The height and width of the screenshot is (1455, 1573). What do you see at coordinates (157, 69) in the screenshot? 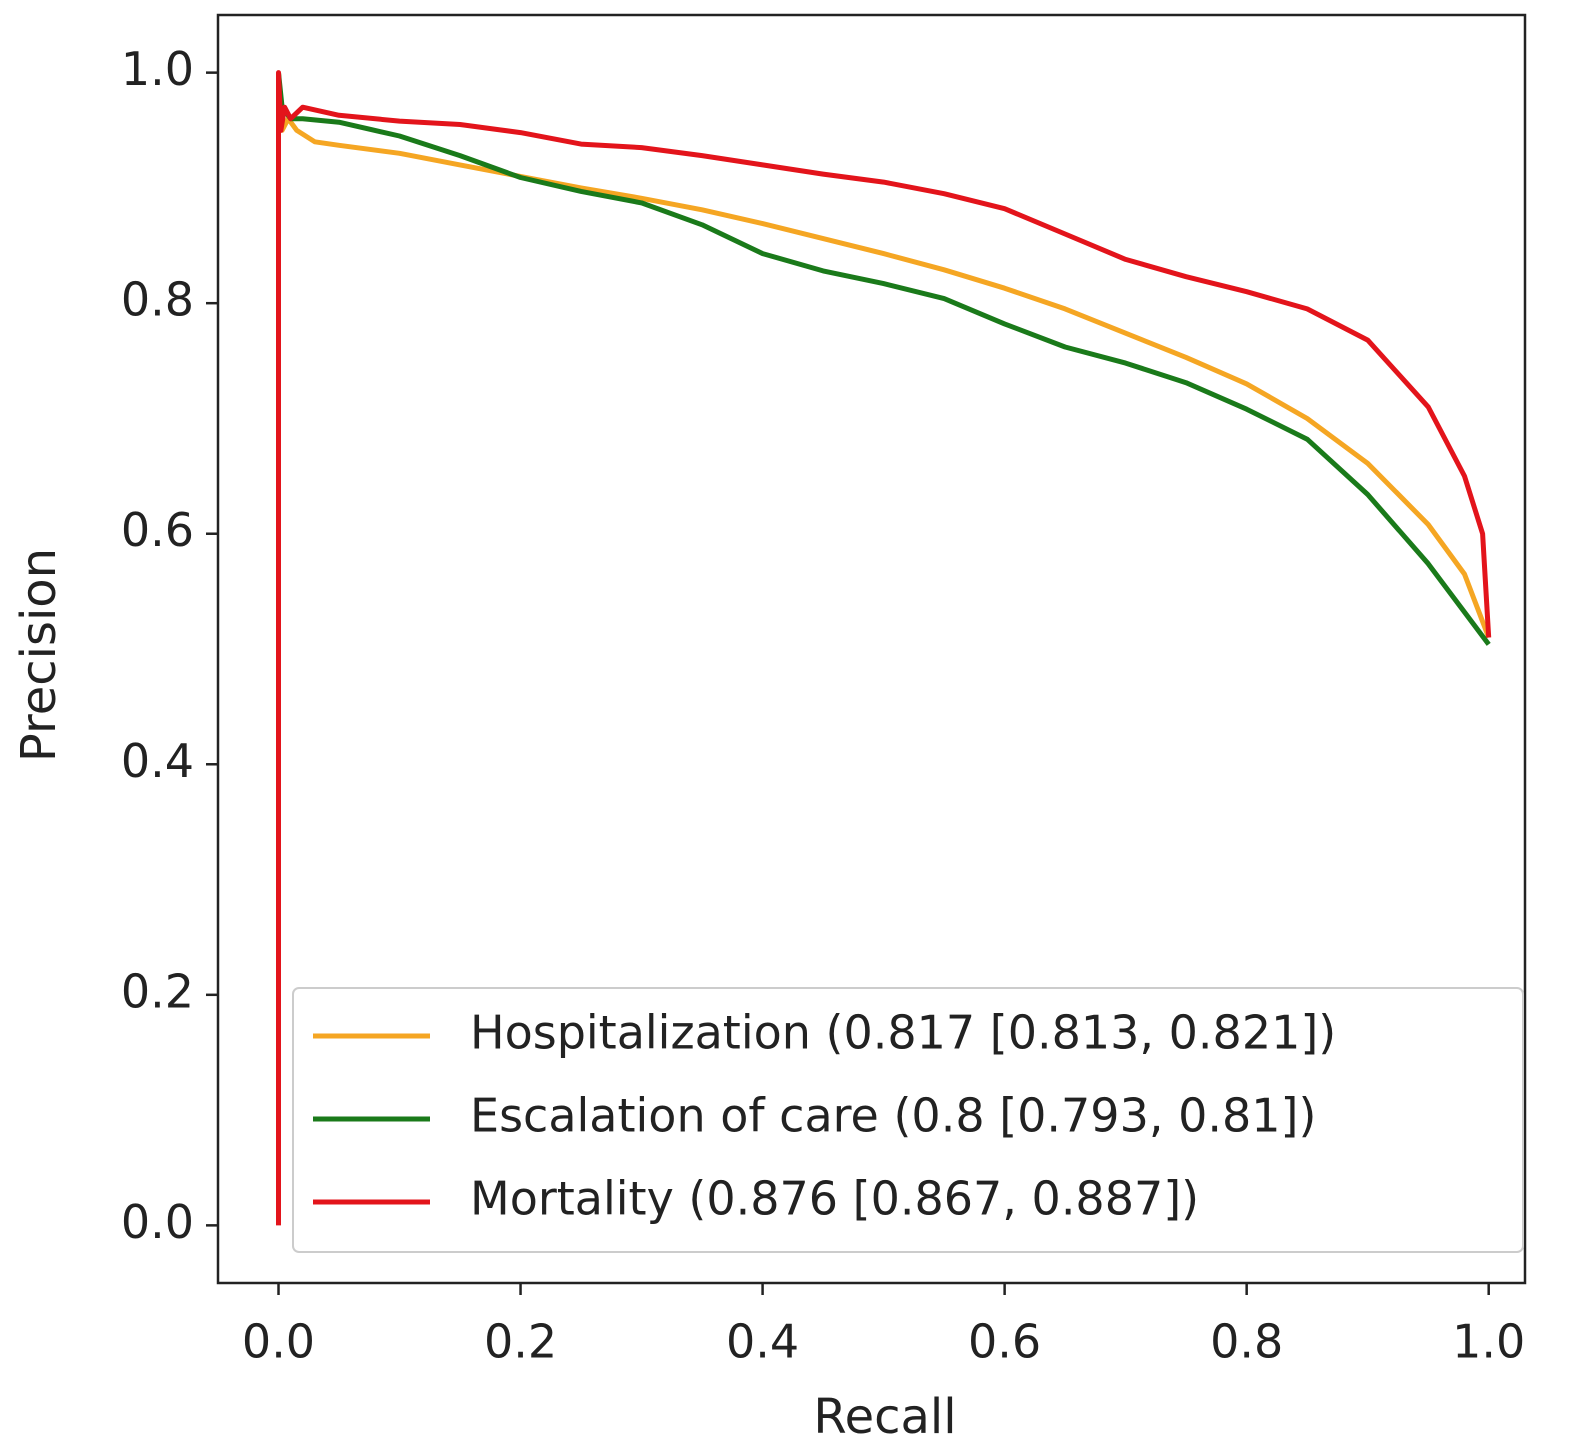
I see `y-tick-label: 1.0` at bounding box center [157, 69].